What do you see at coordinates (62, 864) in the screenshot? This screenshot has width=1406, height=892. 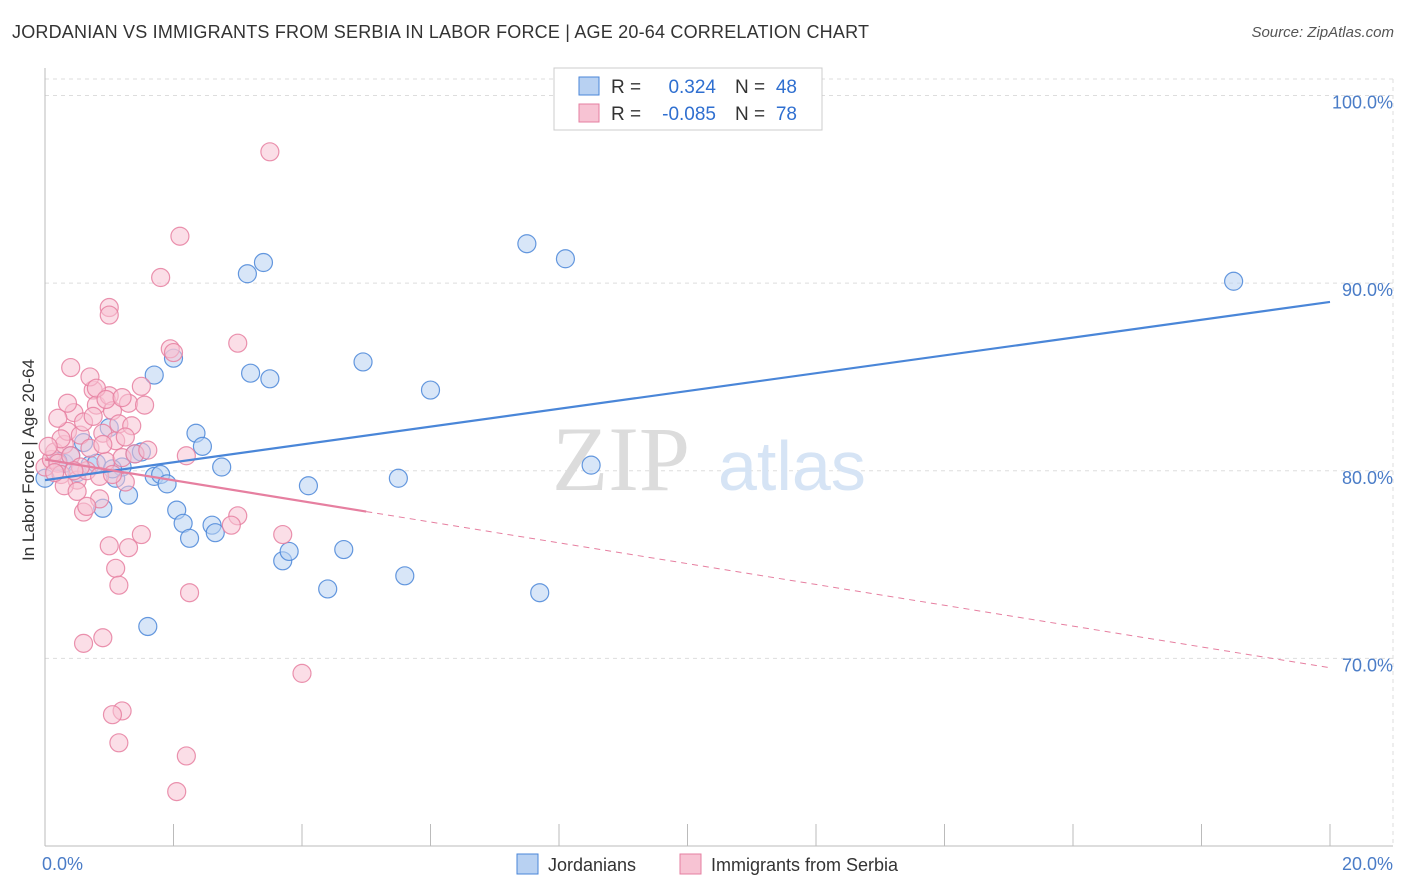 I see `x-tick-label-min: 0.0%` at bounding box center [62, 864].